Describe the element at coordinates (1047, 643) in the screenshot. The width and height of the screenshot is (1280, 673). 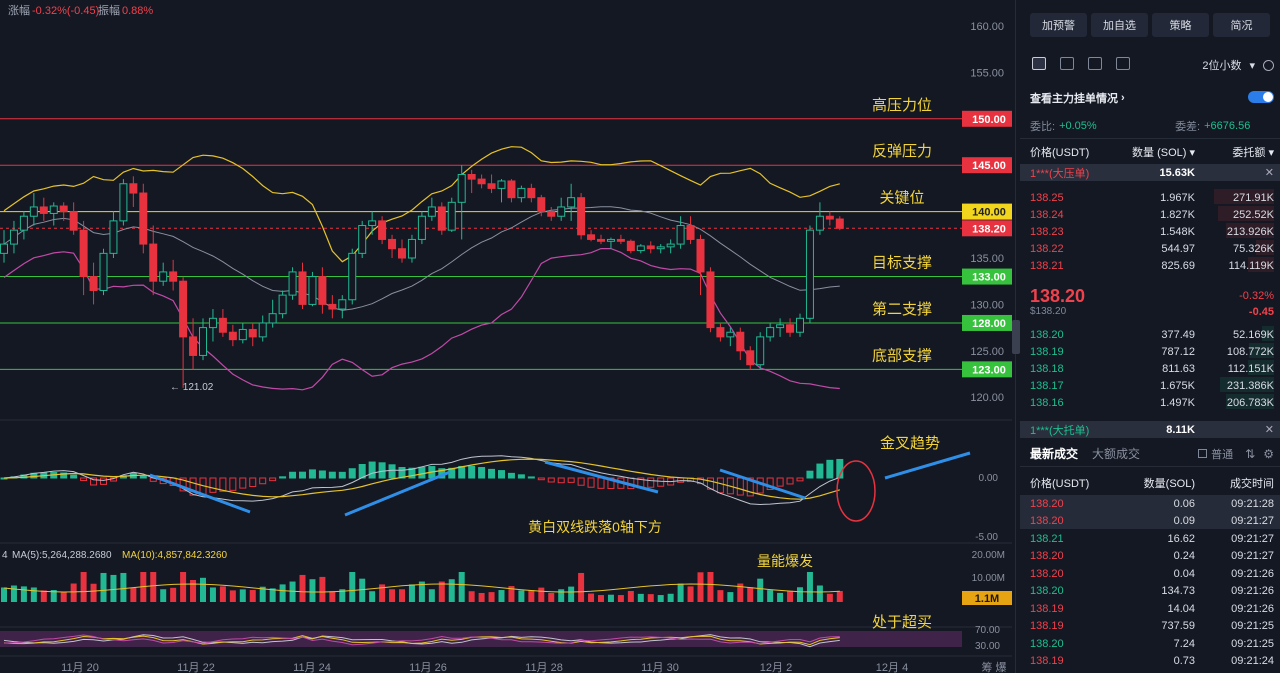
I see `trade-price: 138.20` at that location.